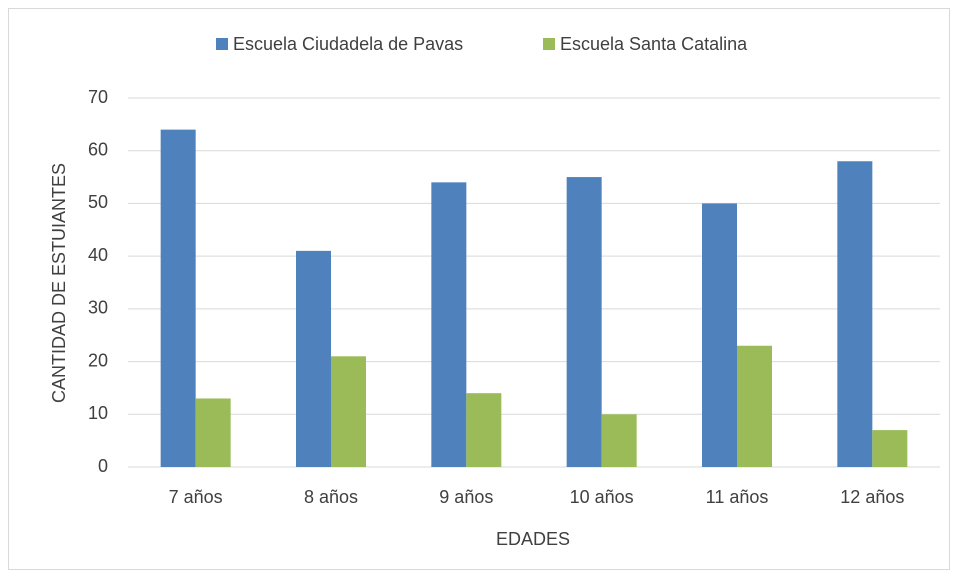  I want to click on y-tick-label: 0, so click(103, 466).